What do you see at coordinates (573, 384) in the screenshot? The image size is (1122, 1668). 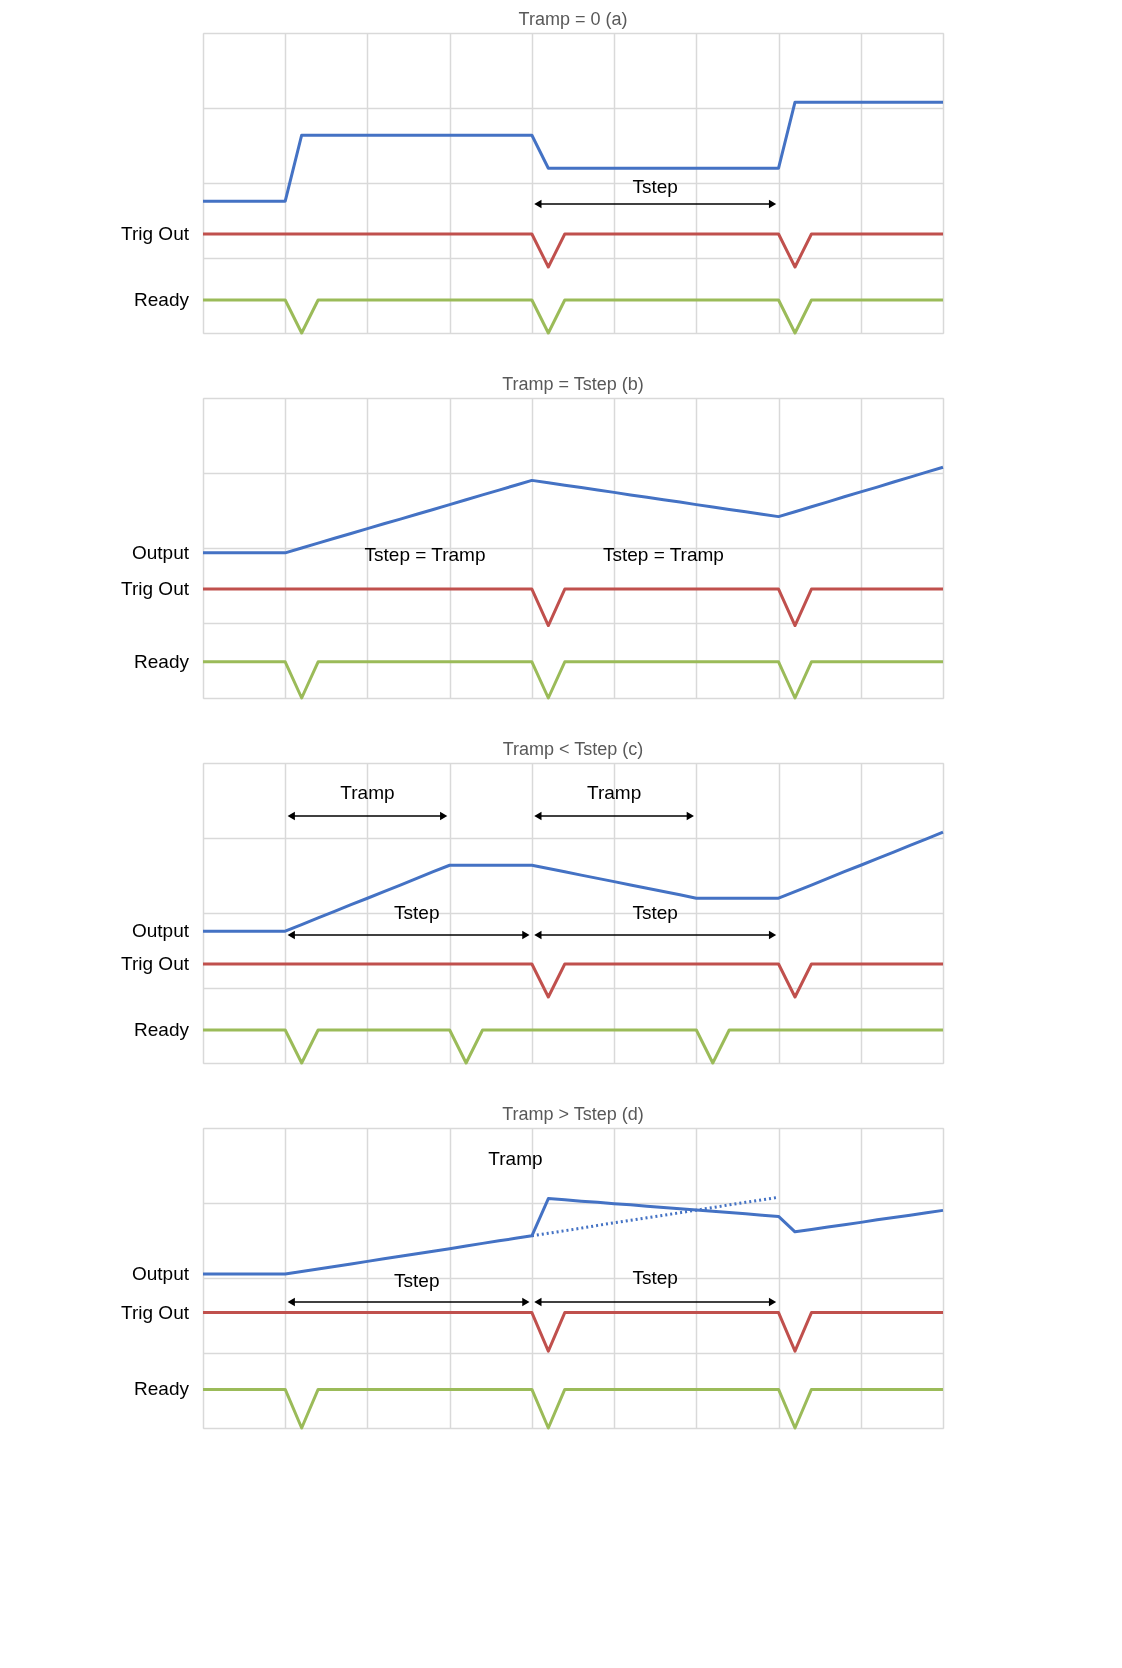 I see `chart-title: Tramp = Tstep (b)` at bounding box center [573, 384].